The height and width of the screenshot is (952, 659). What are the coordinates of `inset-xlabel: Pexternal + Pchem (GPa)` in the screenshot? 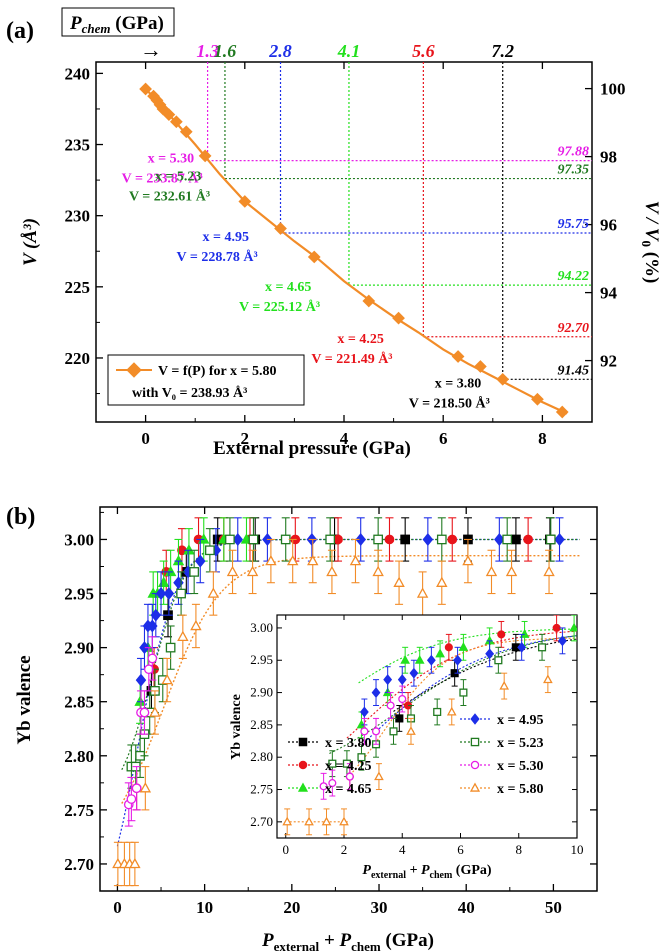 It's located at (426, 872).